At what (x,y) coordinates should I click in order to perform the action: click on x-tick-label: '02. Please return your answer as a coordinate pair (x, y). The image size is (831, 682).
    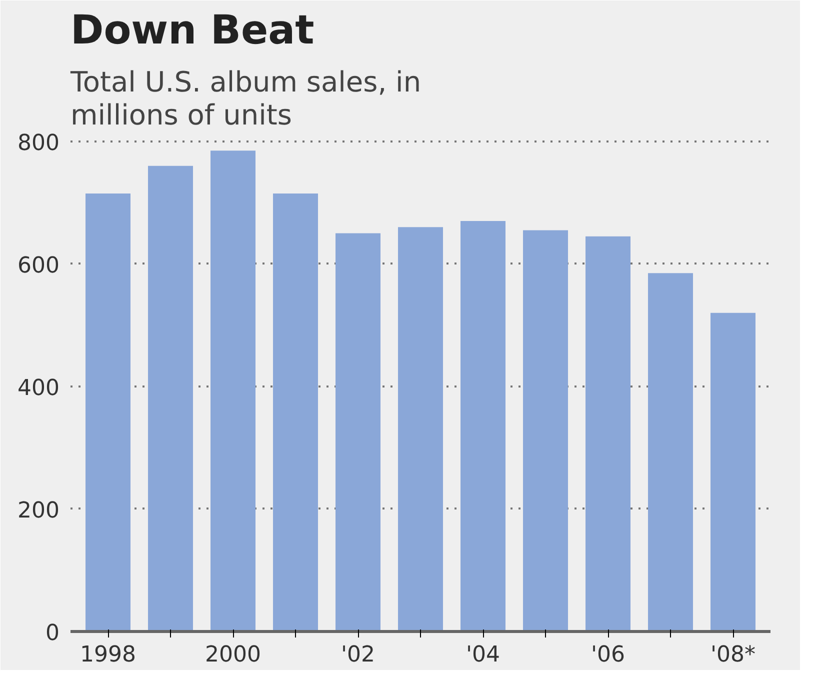
    Looking at the image, I should click on (358, 655).